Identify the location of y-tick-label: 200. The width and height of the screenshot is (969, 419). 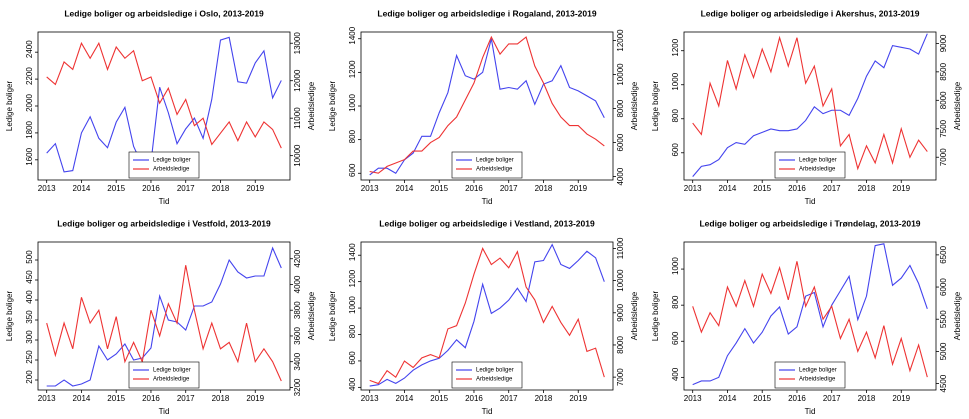
(29, 377).